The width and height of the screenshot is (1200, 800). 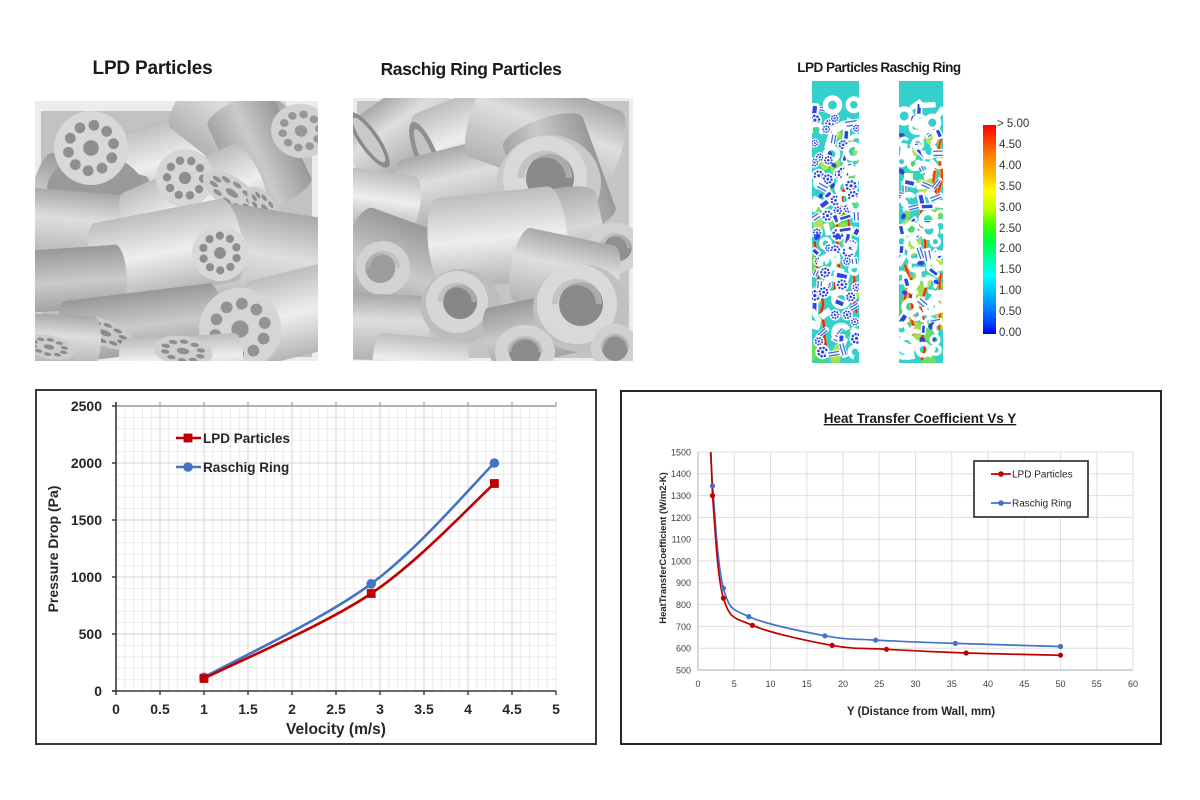 What do you see at coordinates (879, 684) in the screenshot?
I see `svg-text: 25` at bounding box center [879, 684].